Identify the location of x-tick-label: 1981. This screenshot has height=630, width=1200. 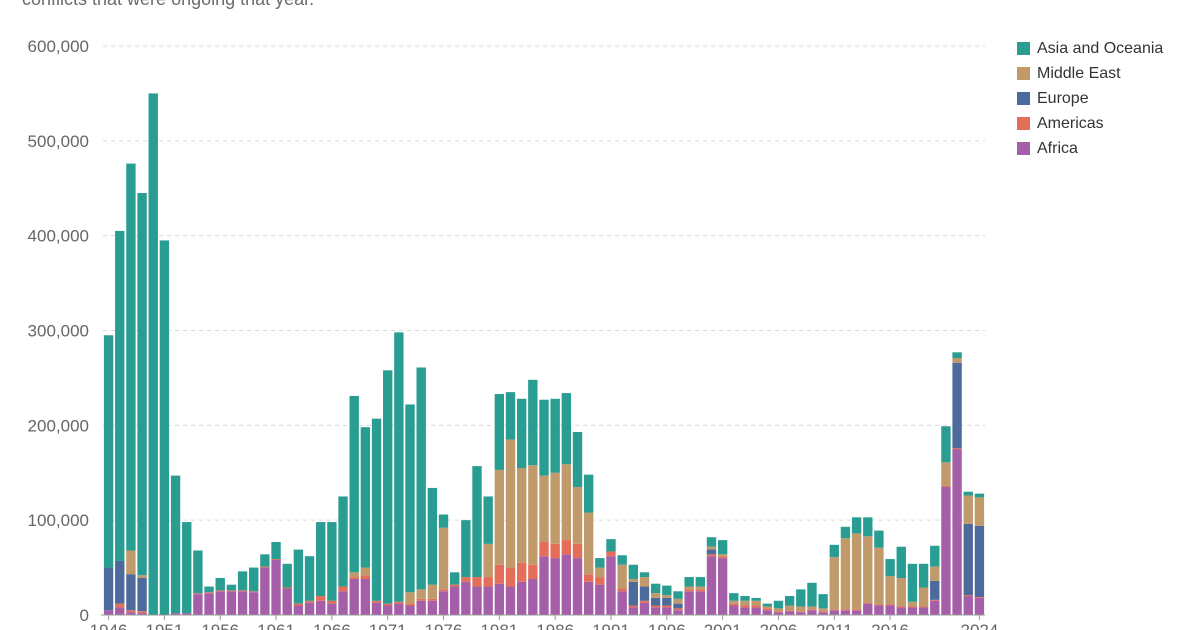
(499, 625).